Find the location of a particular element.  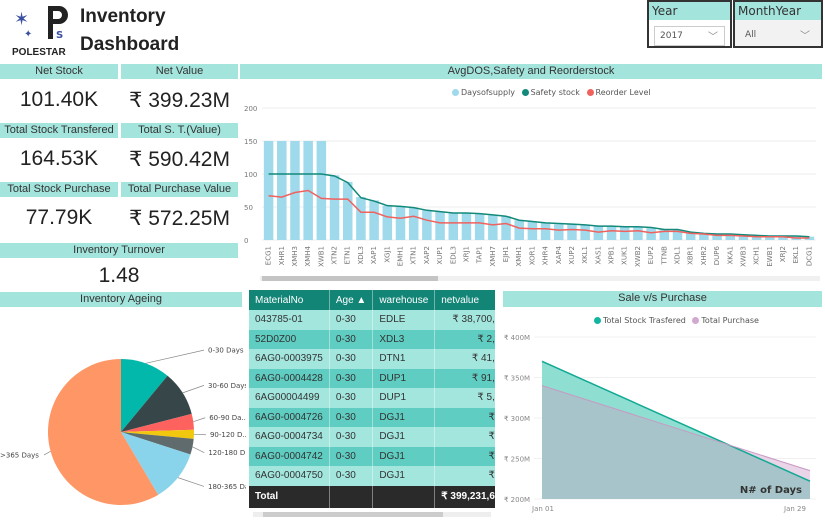

table-row: 6AG0-0004726 0-30 DGJ1 ₹ is located at coordinates (372, 417).